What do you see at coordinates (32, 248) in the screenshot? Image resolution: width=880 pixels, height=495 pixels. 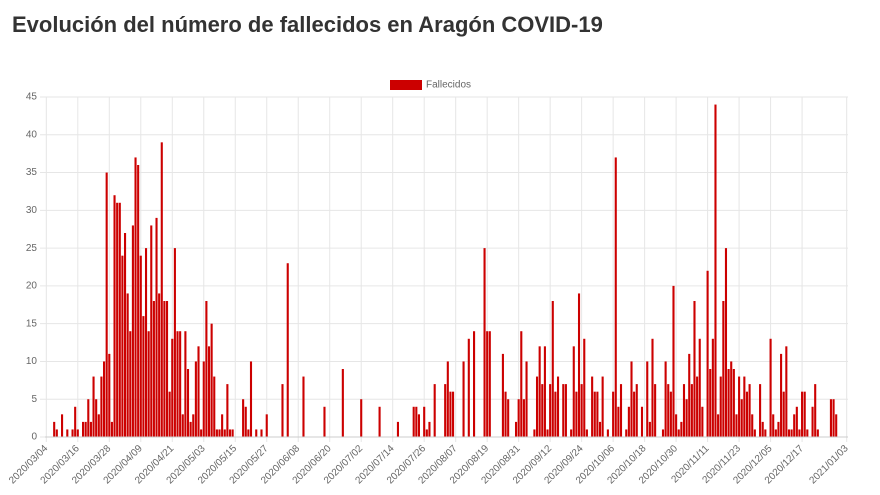 I see `y-tick-label: 25` at bounding box center [32, 248].